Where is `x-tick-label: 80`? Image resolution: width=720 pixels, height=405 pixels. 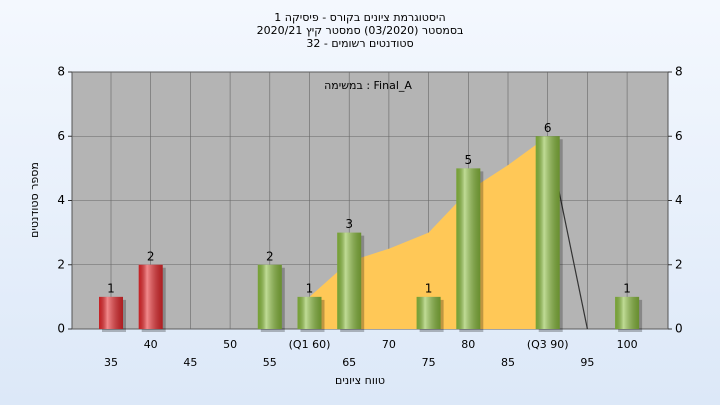
x-tick-label: 80 is located at coordinates (468, 344).